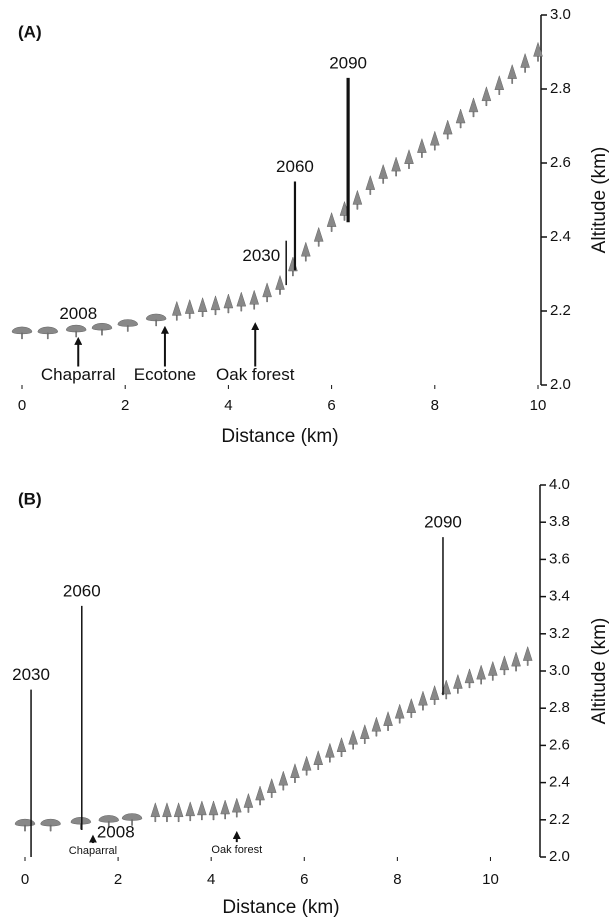 The height and width of the screenshot is (920, 616). Describe the element at coordinates (165, 374) in the screenshot. I see `arrow-label: Ecotone` at that location.